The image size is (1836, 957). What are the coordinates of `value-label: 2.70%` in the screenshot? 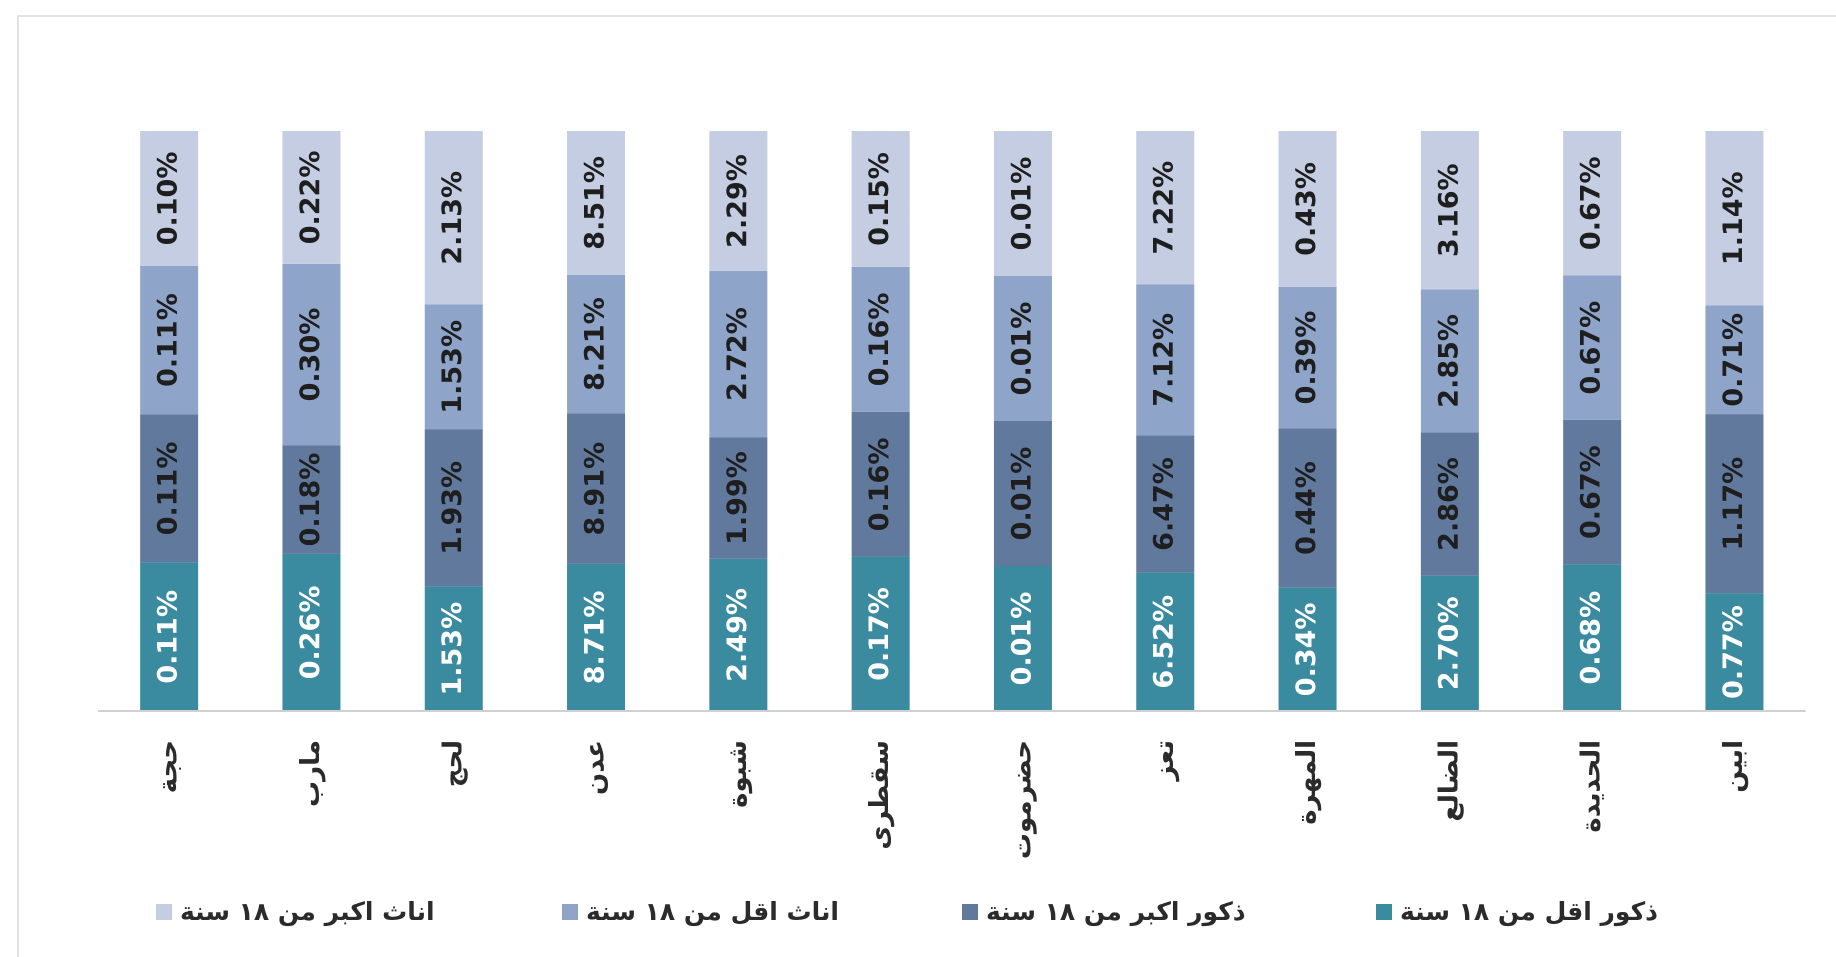 It's located at (1448, 643).